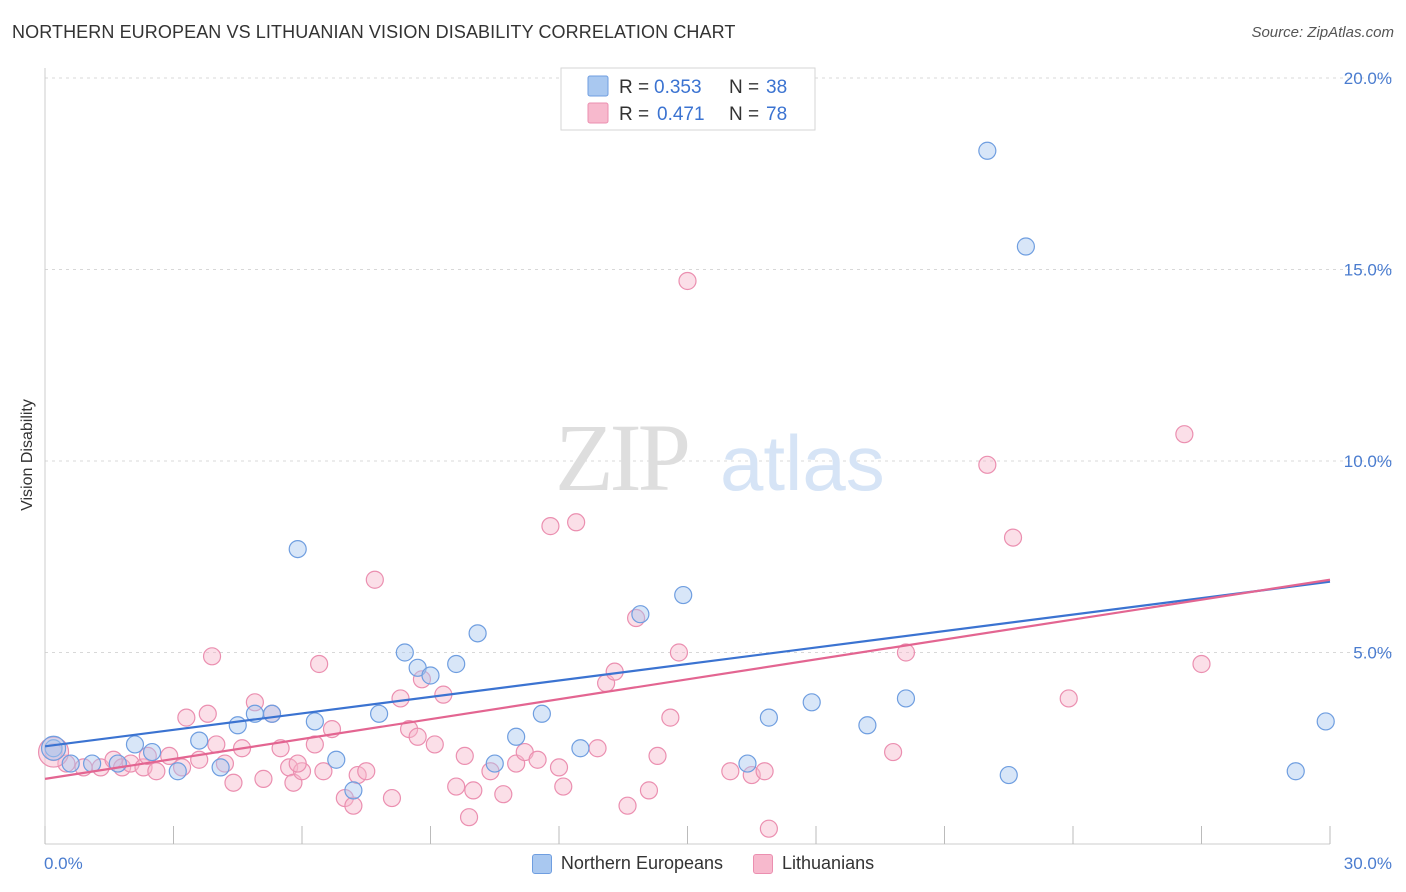 The image size is (1406, 892). I want to click on y-tick-labels: 5.0% 10.0% 15.0% 20.0%, so click(1368, 366).